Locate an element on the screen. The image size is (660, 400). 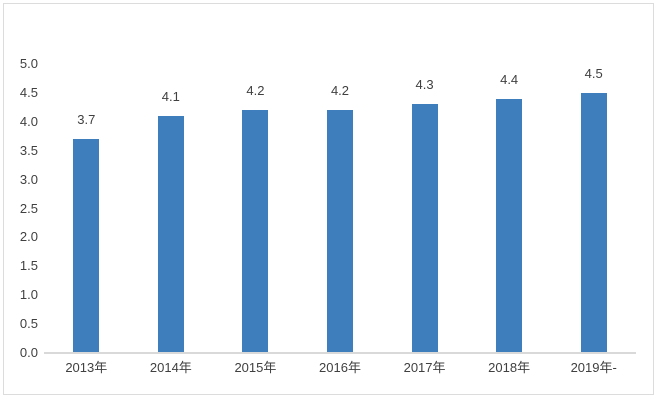
y-axis-tick-label: 2.0 is located at coordinates (28, 237).